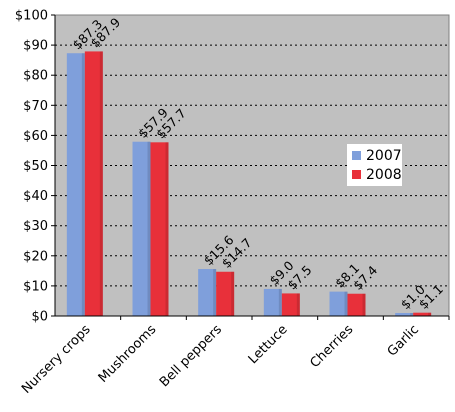 This screenshot has width=455, height=412. Describe the element at coordinates (384, 156) in the screenshot. I see `legend-label-2007: 2007` at that location.